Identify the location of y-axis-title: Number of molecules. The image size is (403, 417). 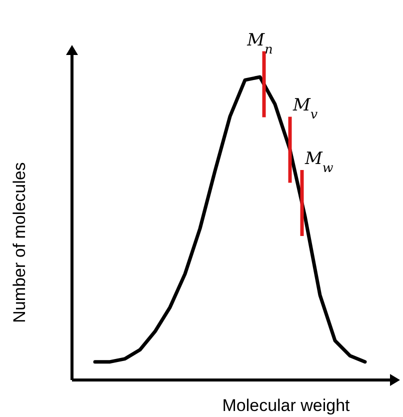
(19, 242).